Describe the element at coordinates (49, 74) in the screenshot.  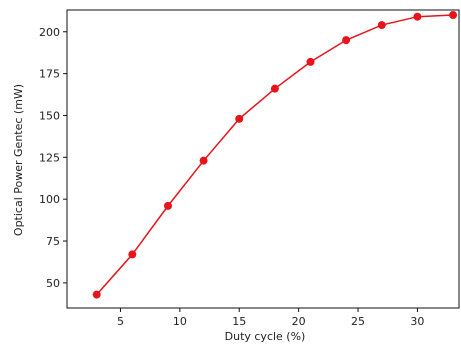
I see `y-tick-label: 175` at that location.